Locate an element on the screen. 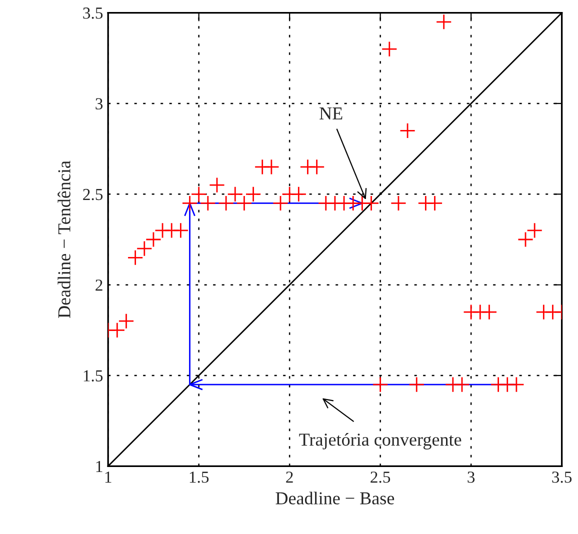 The height and width of the screenshot is (534, 578). x-tick-label: 1 is located at coordinates (108, 477).